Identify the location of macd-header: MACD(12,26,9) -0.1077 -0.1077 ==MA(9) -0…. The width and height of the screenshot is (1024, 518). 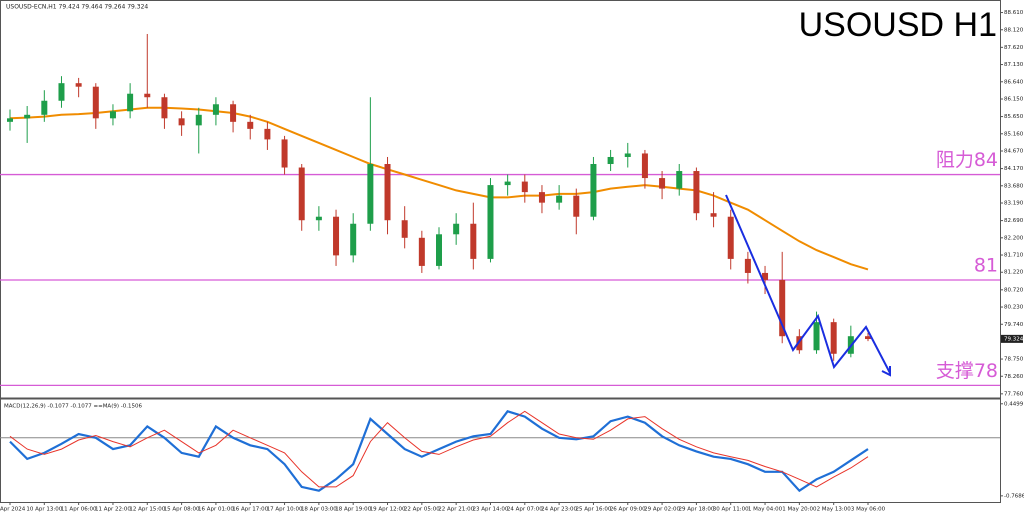
(73, 407).